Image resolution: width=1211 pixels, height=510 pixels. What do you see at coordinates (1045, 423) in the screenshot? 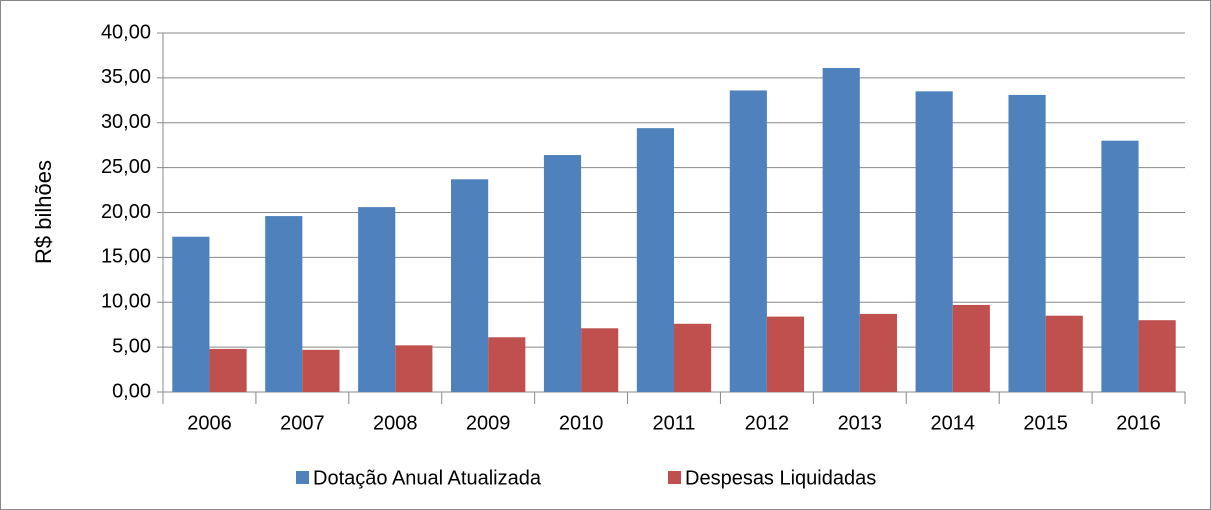
I see `x-tick-label: 2015` at bounding box center [1045, 423].